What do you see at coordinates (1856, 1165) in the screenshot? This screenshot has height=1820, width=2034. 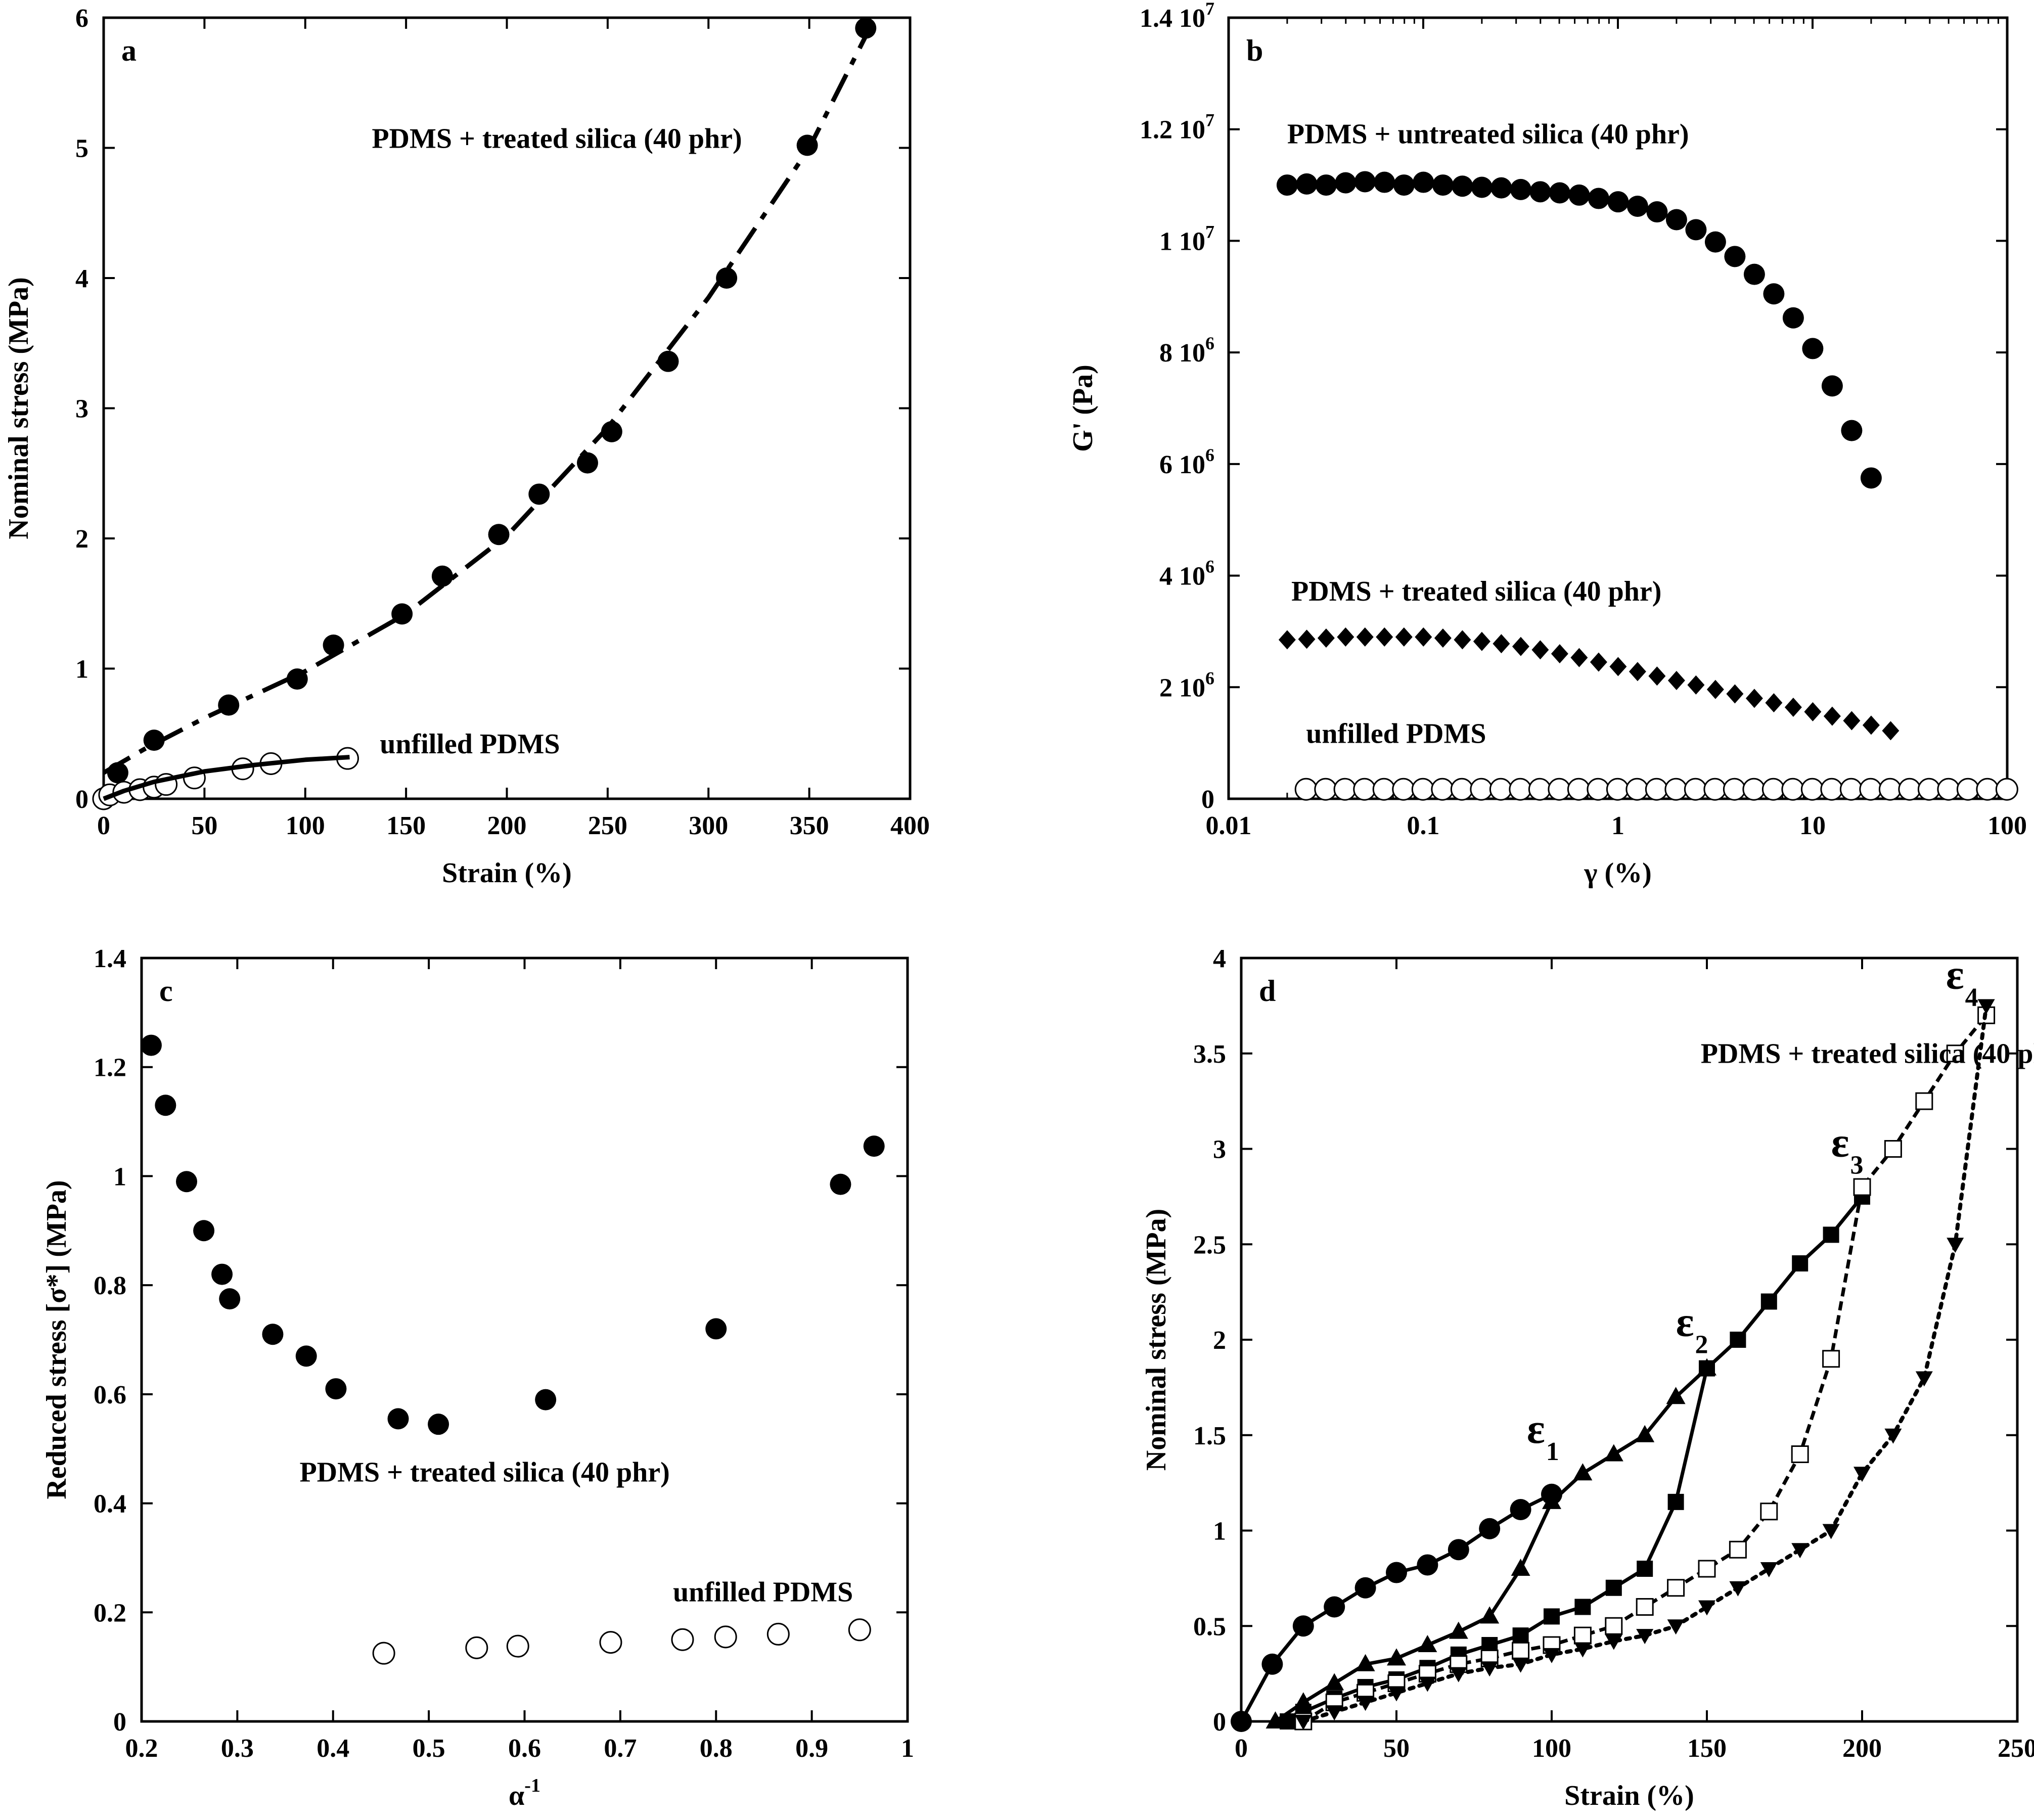 I see `strain-label-subscript: 3` at bounding box center [1856, 1165].